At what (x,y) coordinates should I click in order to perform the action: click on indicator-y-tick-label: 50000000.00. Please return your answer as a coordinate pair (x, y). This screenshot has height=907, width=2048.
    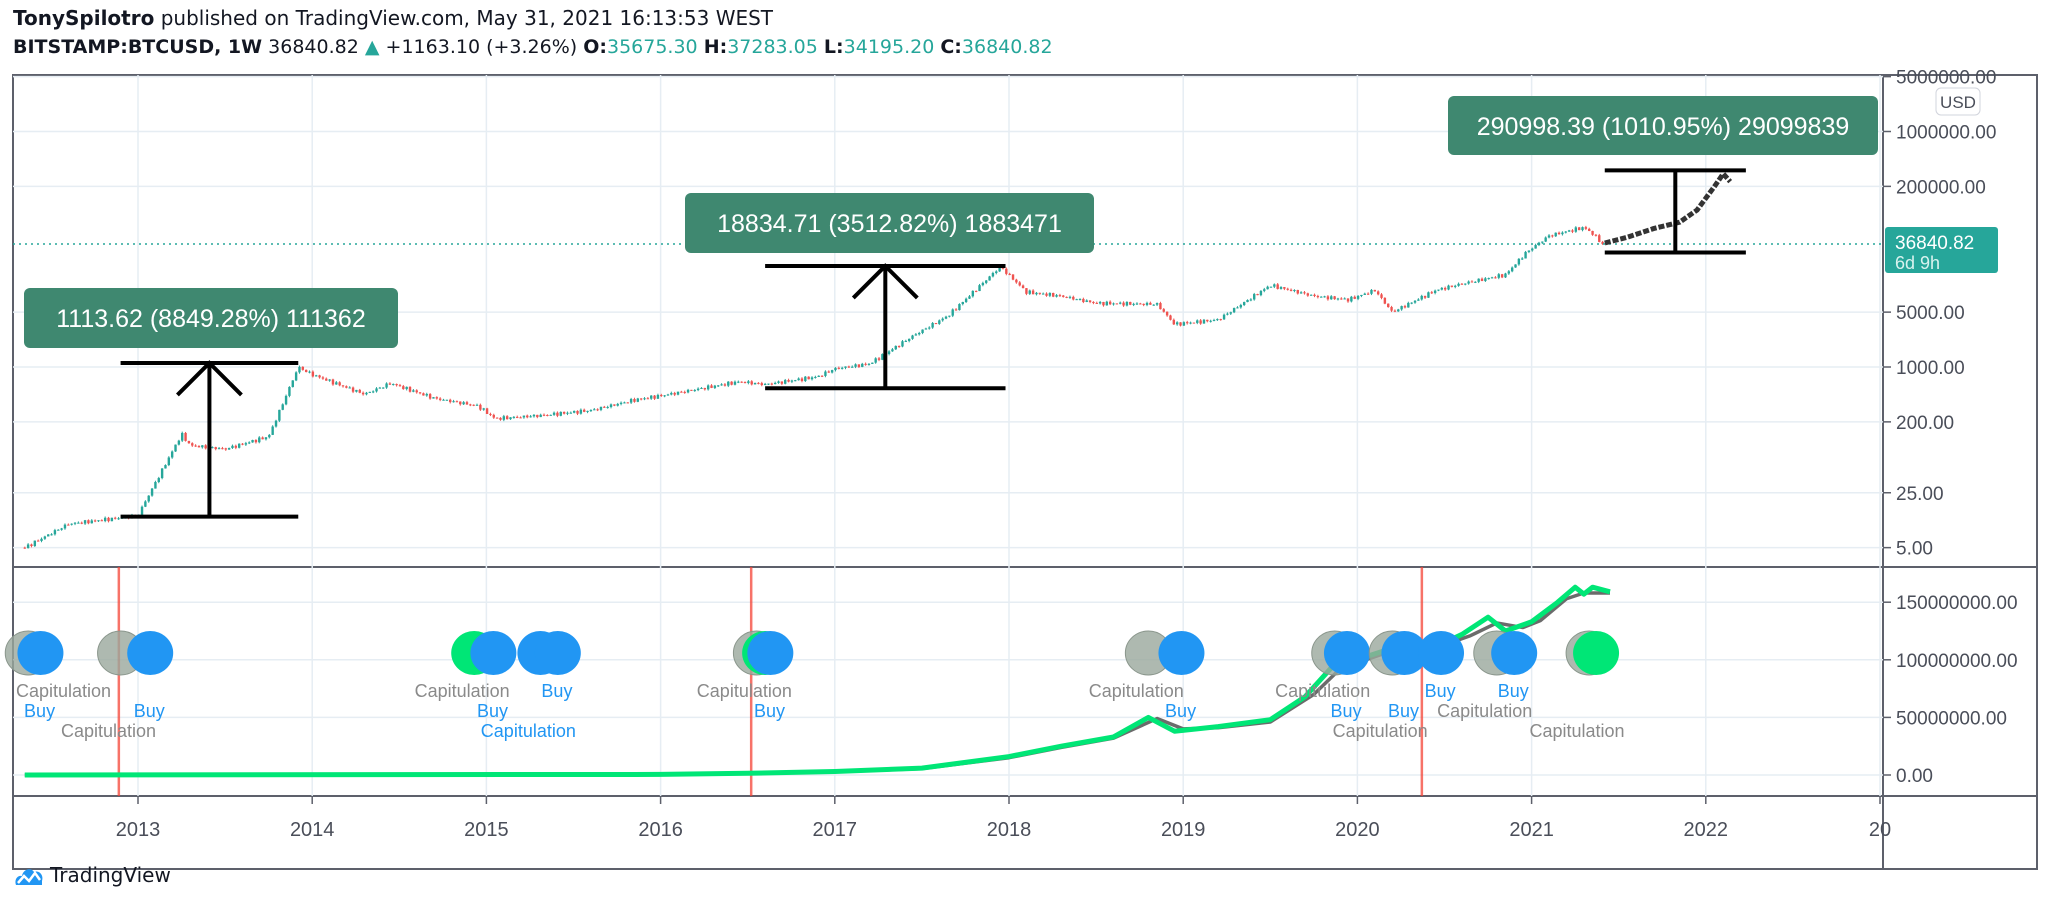
    Looking at the image, I should click on (1951, 718).